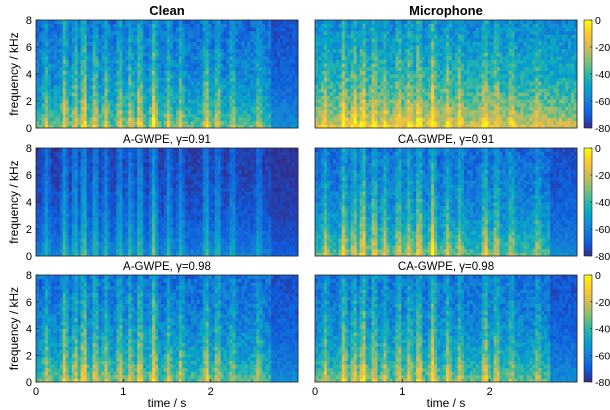  I want to click on panel-title: CA-GWPE, γ=0.91, so click(446, 140).